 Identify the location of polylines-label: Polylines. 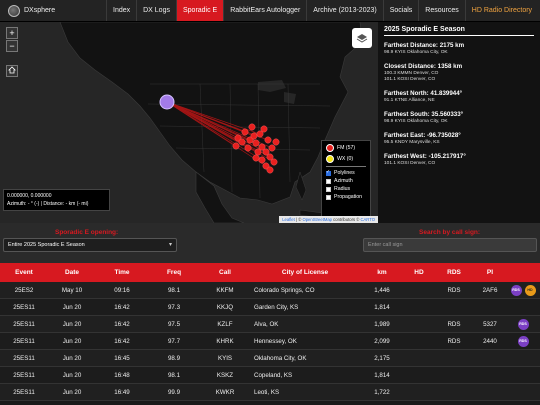
(344, 173).